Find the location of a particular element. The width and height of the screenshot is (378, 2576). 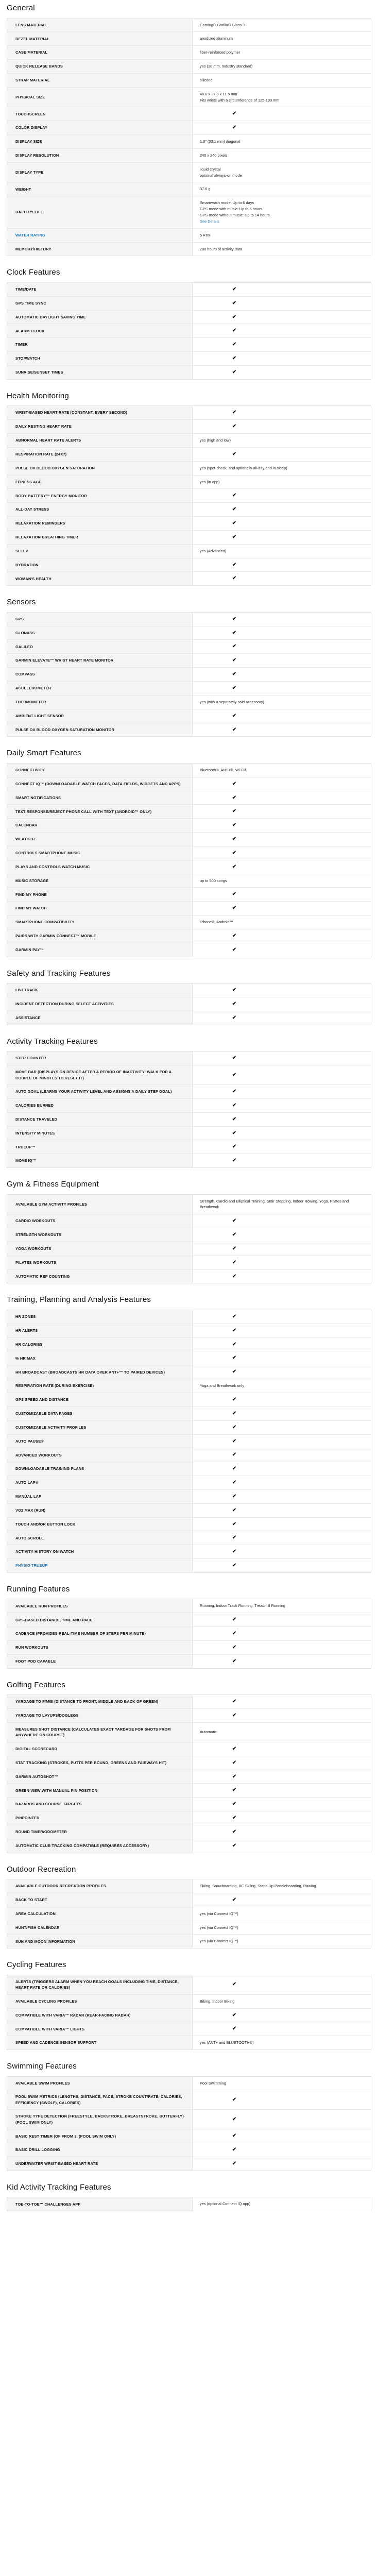

spec-value: 1.3" (33.1 mm) diagonal is located at coordinates (282, 141).